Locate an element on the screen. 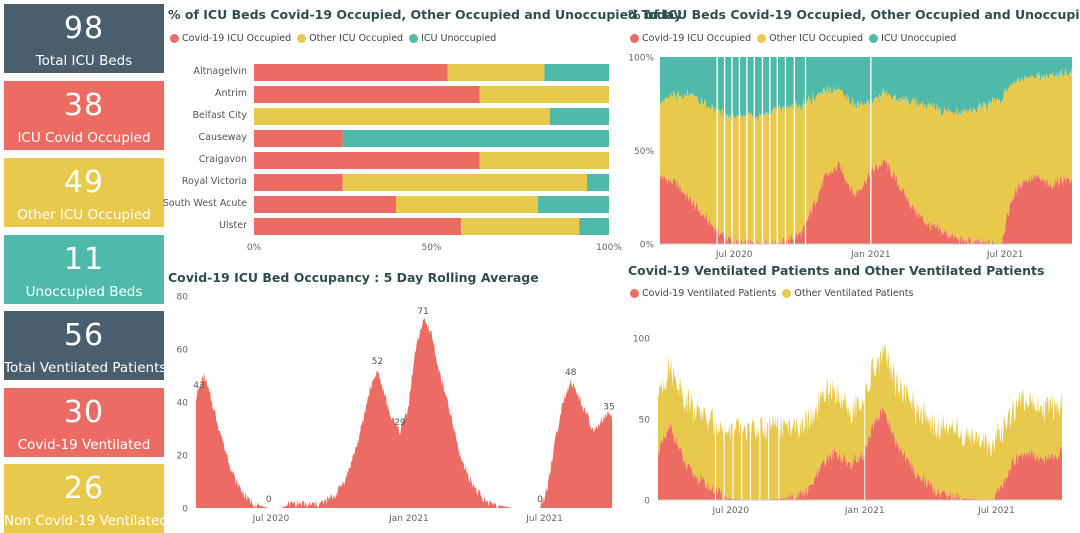 The image size is (1080, 533). data-label: 29 is located at coordinates (400, 423).